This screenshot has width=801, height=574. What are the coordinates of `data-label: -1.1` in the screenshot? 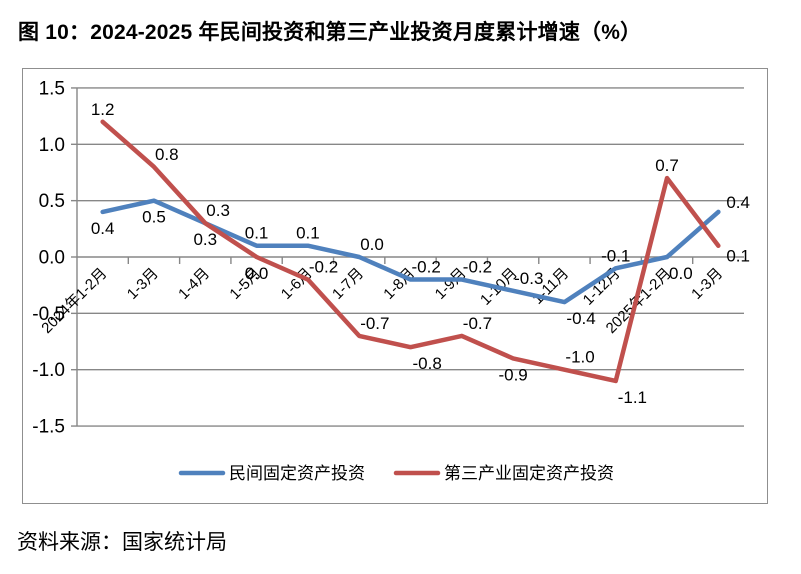 It's located at (632, 397).